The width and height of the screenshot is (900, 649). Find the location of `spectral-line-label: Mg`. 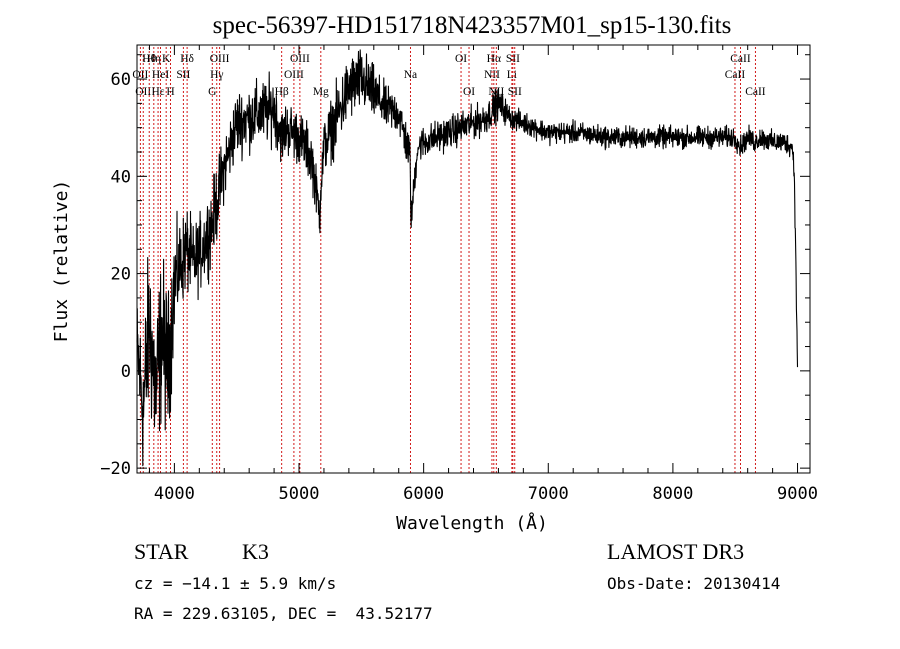

spectral-line-label: Mg is located at coordinates (321, 92).